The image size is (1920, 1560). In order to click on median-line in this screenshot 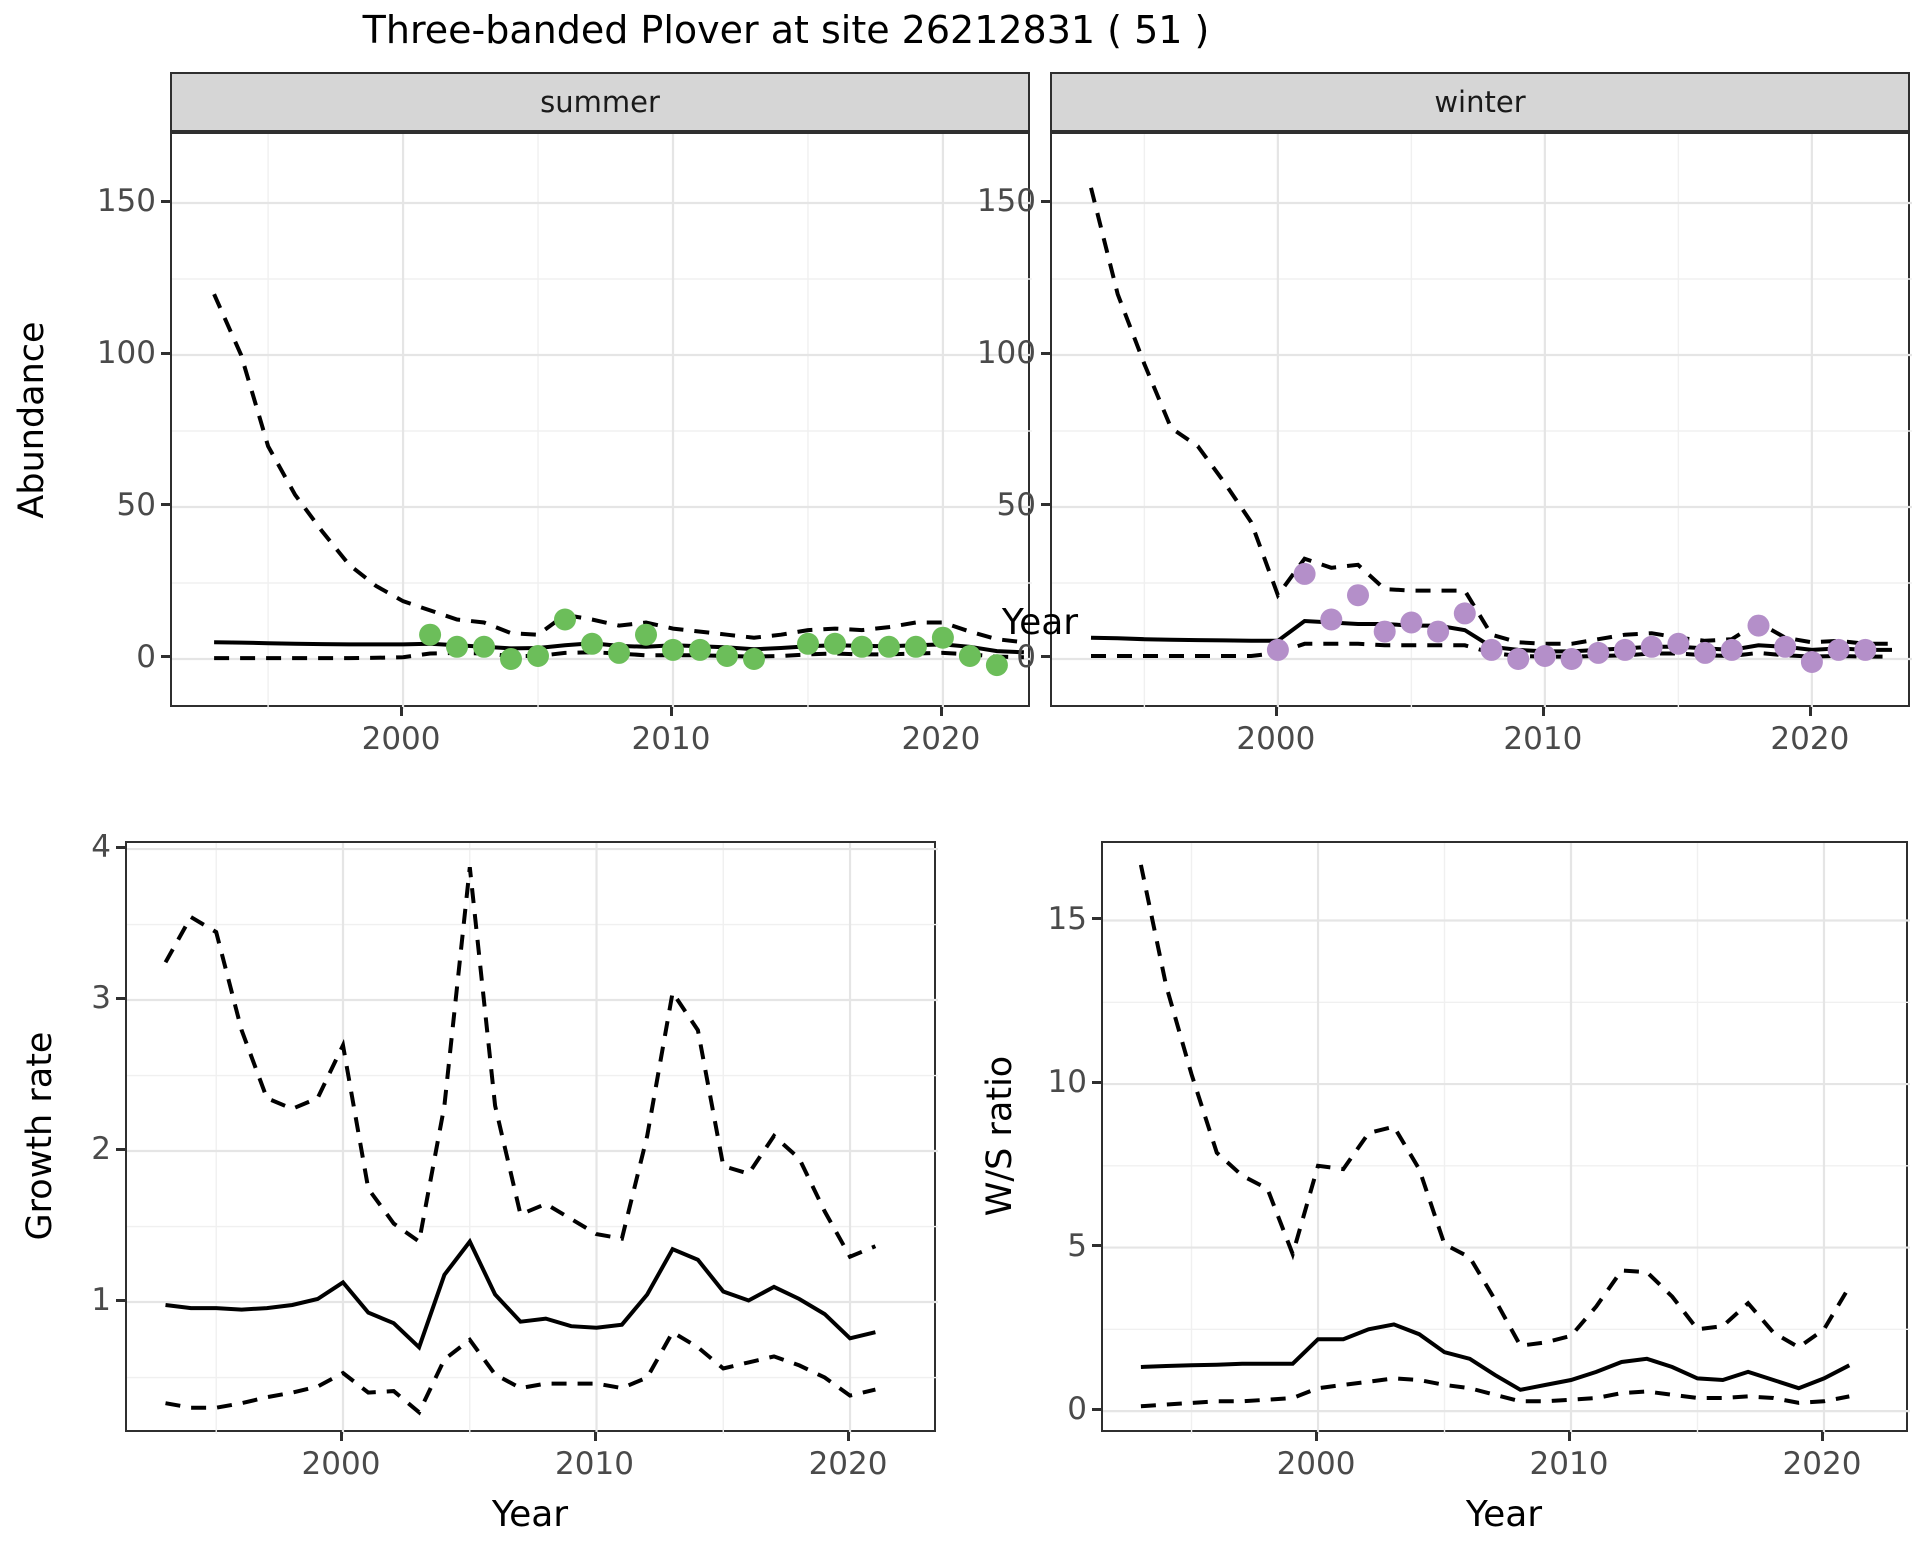, I will do `click(520, 1294)`.